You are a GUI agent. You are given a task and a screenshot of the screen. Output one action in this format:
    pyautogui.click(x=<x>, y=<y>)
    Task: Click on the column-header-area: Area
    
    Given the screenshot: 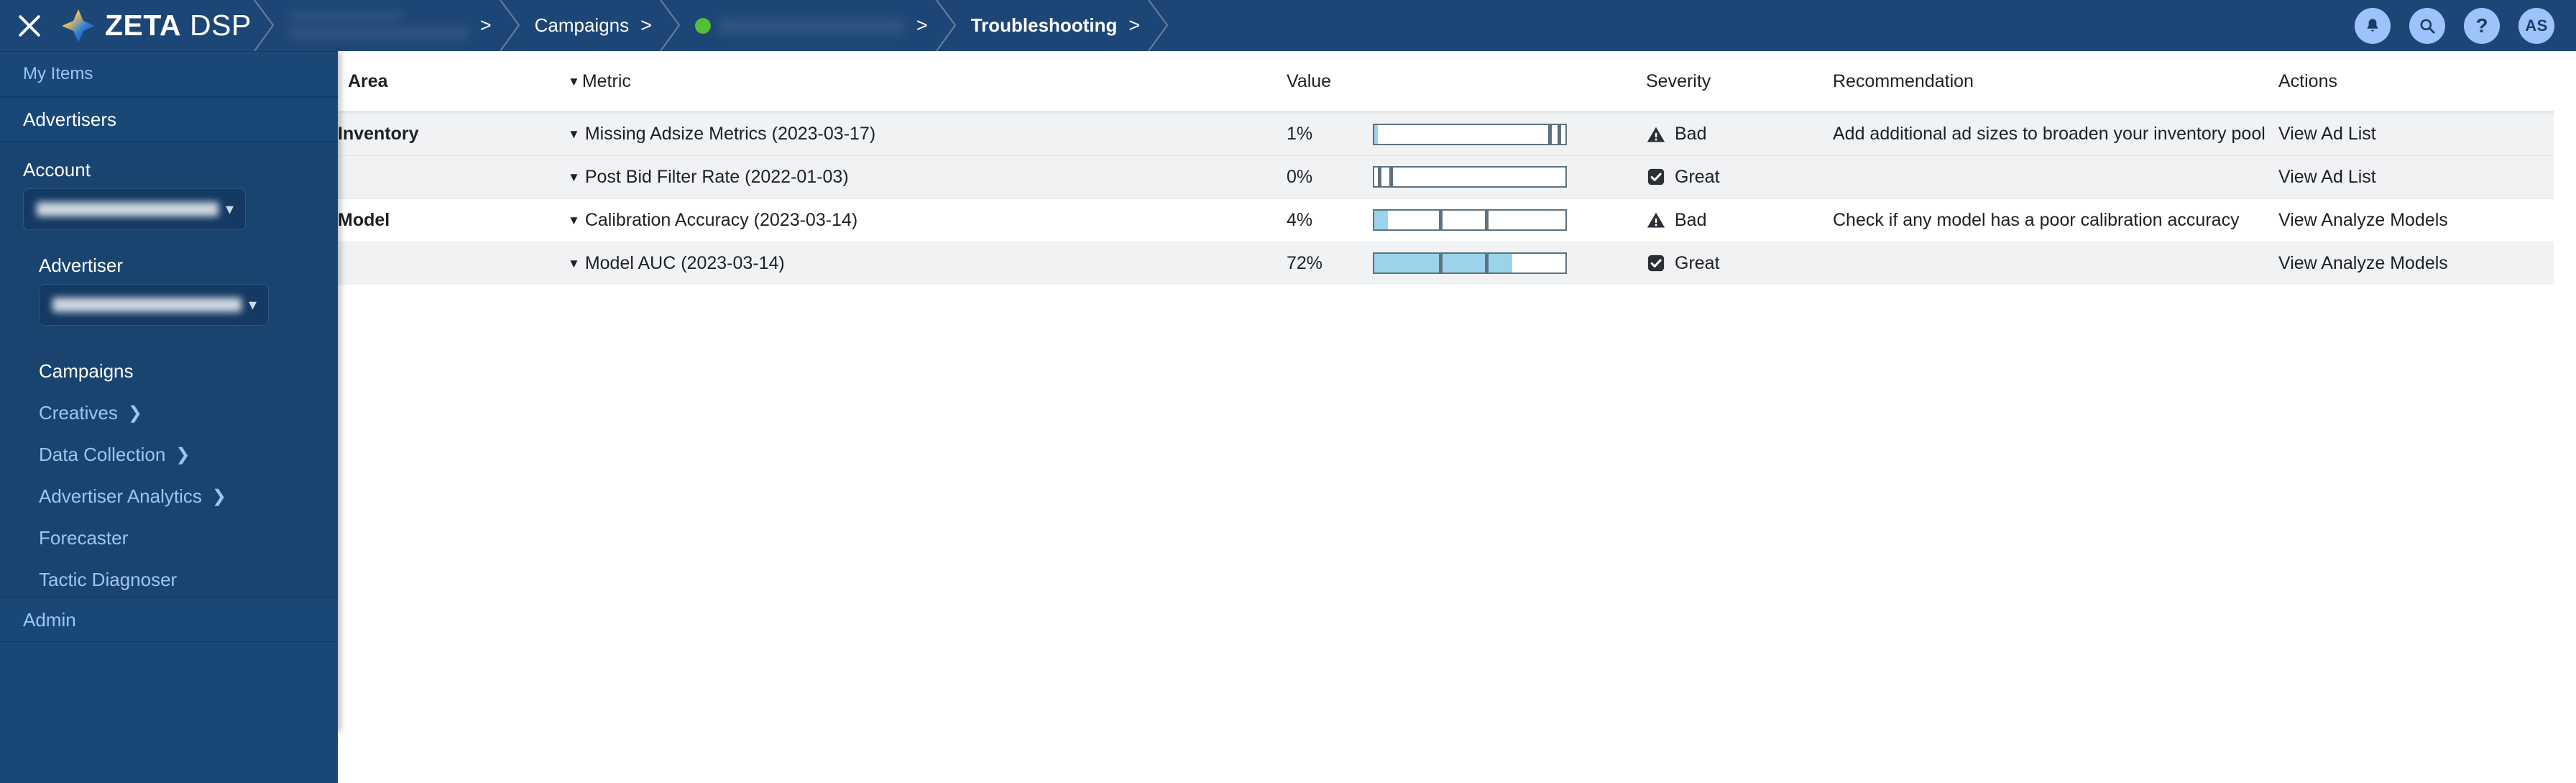 What is the action you would take?
    pyautogui.click(x=453, y=82)
    